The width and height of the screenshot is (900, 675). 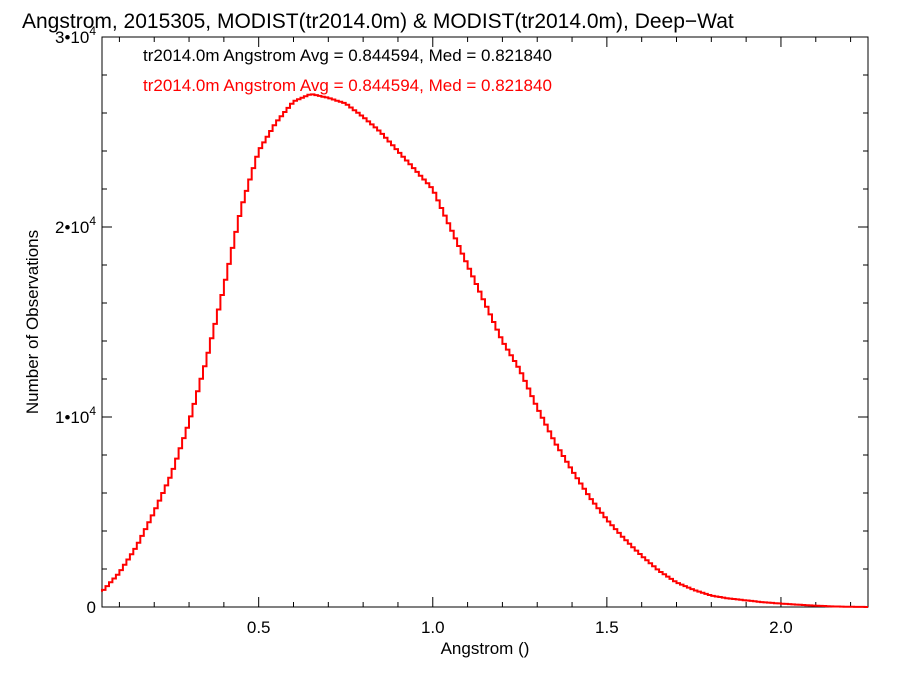 I want to click on x-tick-label: 2.0, so click(x=781, y=627).